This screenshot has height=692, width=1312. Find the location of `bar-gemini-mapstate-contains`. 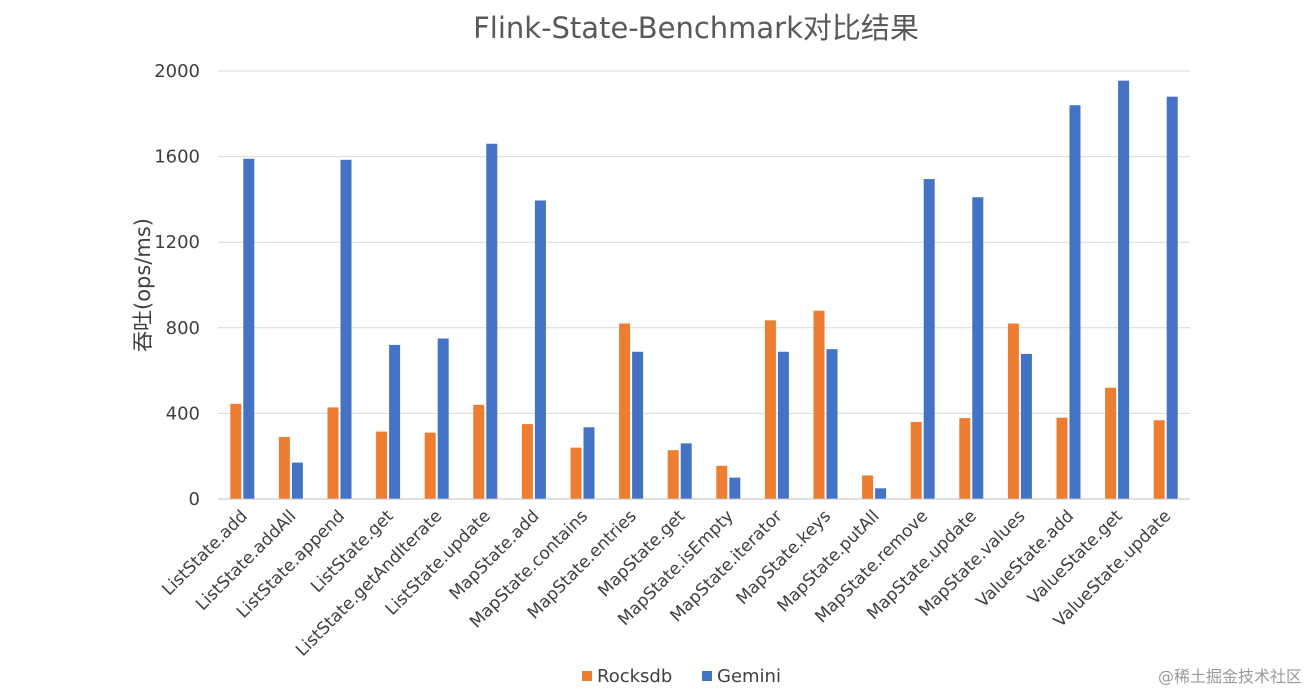

bar-gemini-mapstate-contains is located at coordinates (589, 463).